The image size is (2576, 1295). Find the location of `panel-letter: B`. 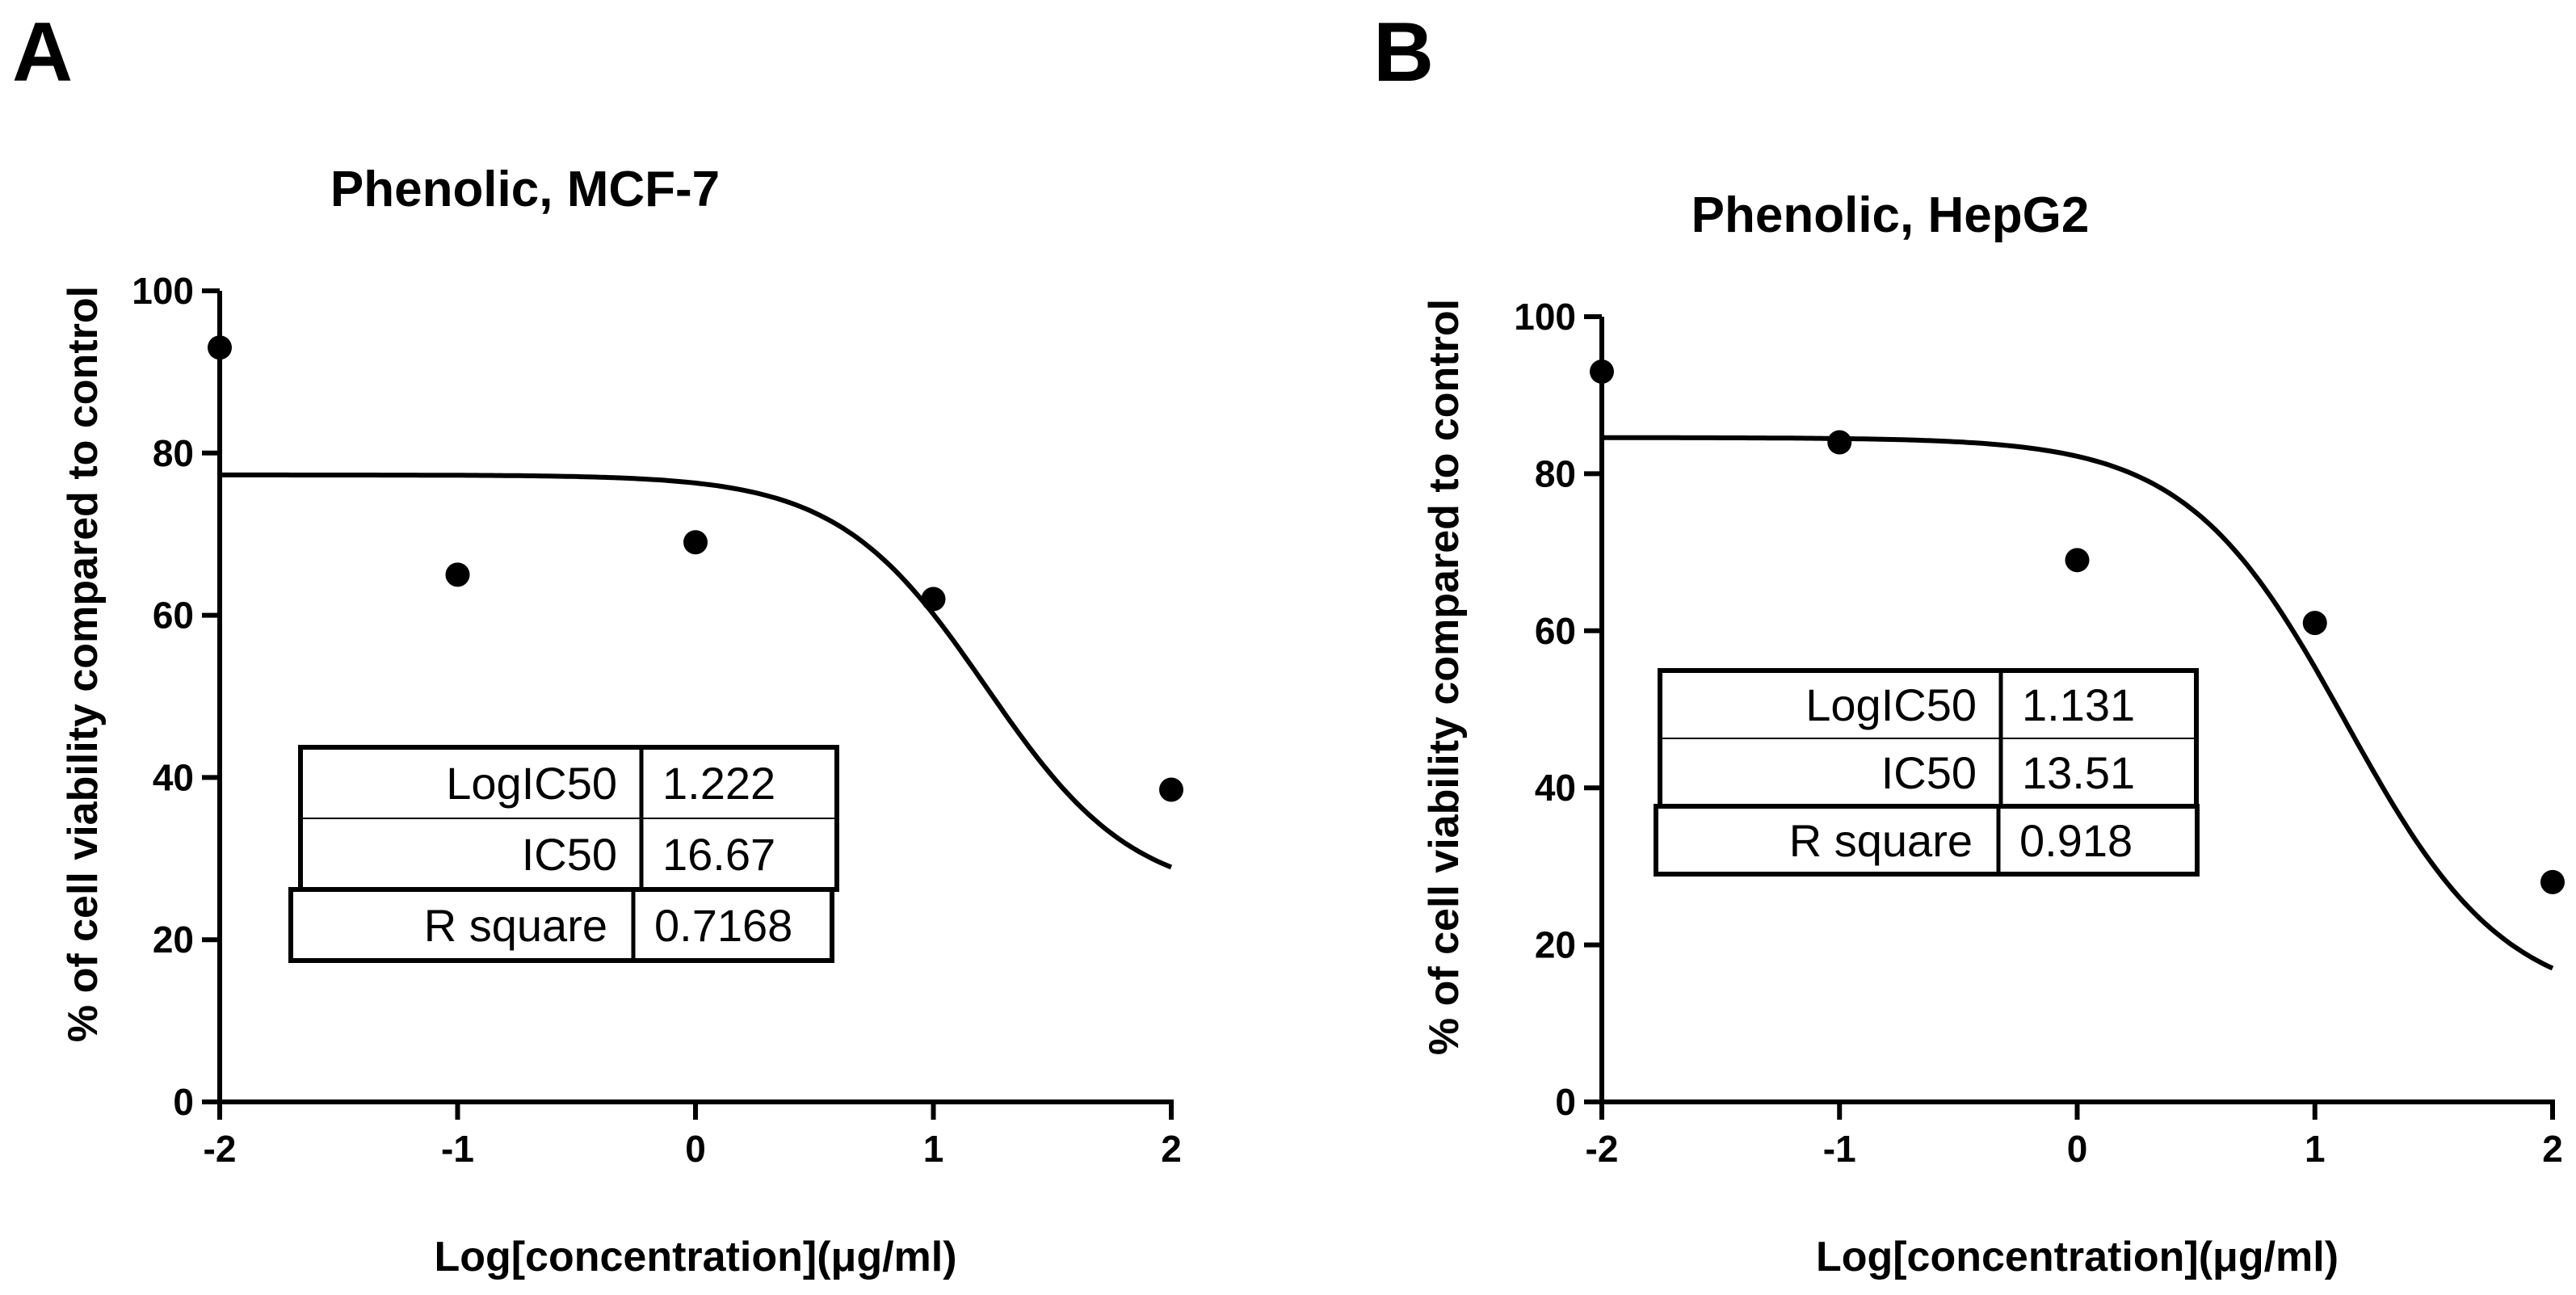

panel-letter: B is located at coordinates (1403, 52).